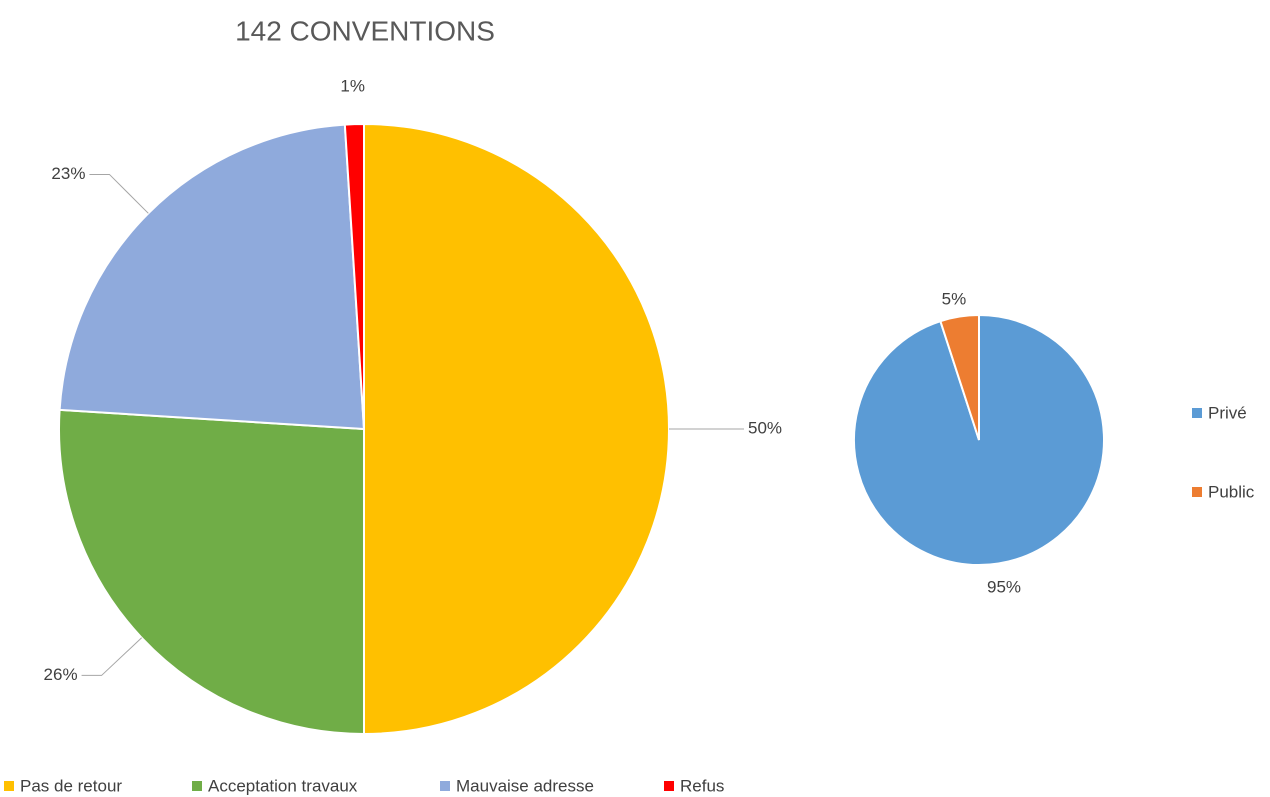 The height and width of the screenshot is (797, 1270). What do you see at coordinates (954, 298) in the screenshot?
I see `data-label: 5%` at bounding box center [954, 298].